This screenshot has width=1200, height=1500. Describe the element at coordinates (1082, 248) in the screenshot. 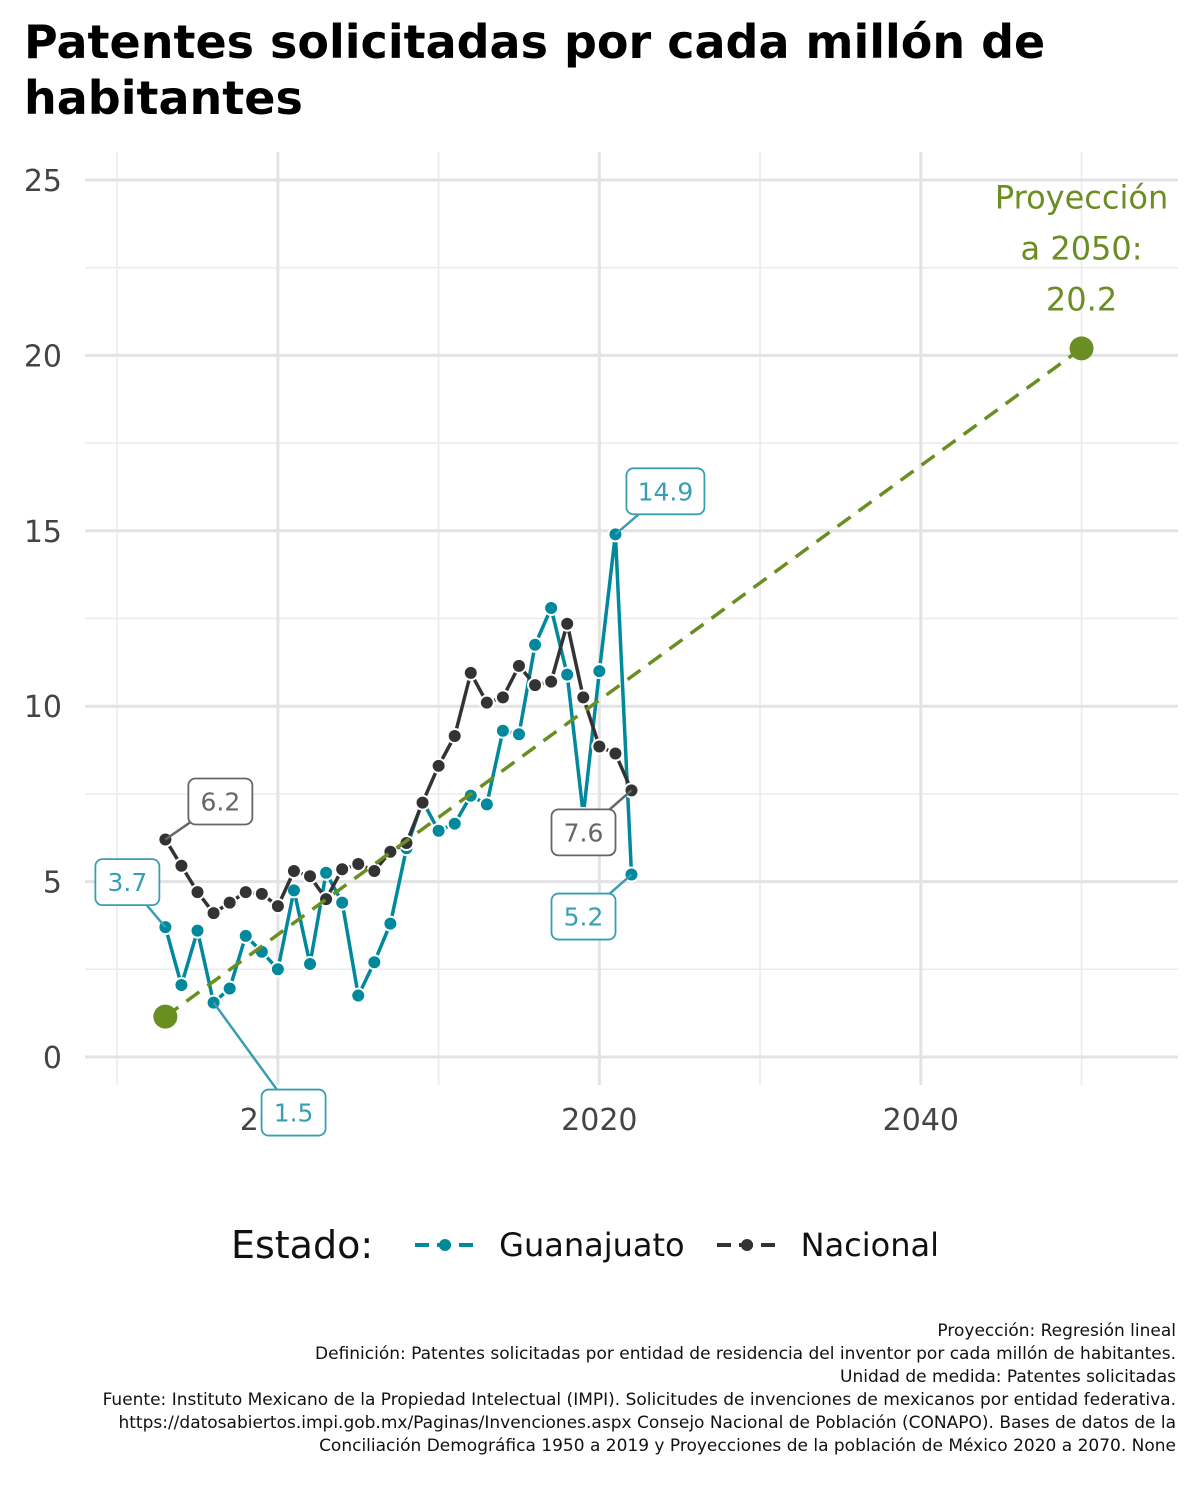

I see `projection-label-line: a 2050:` at that location.